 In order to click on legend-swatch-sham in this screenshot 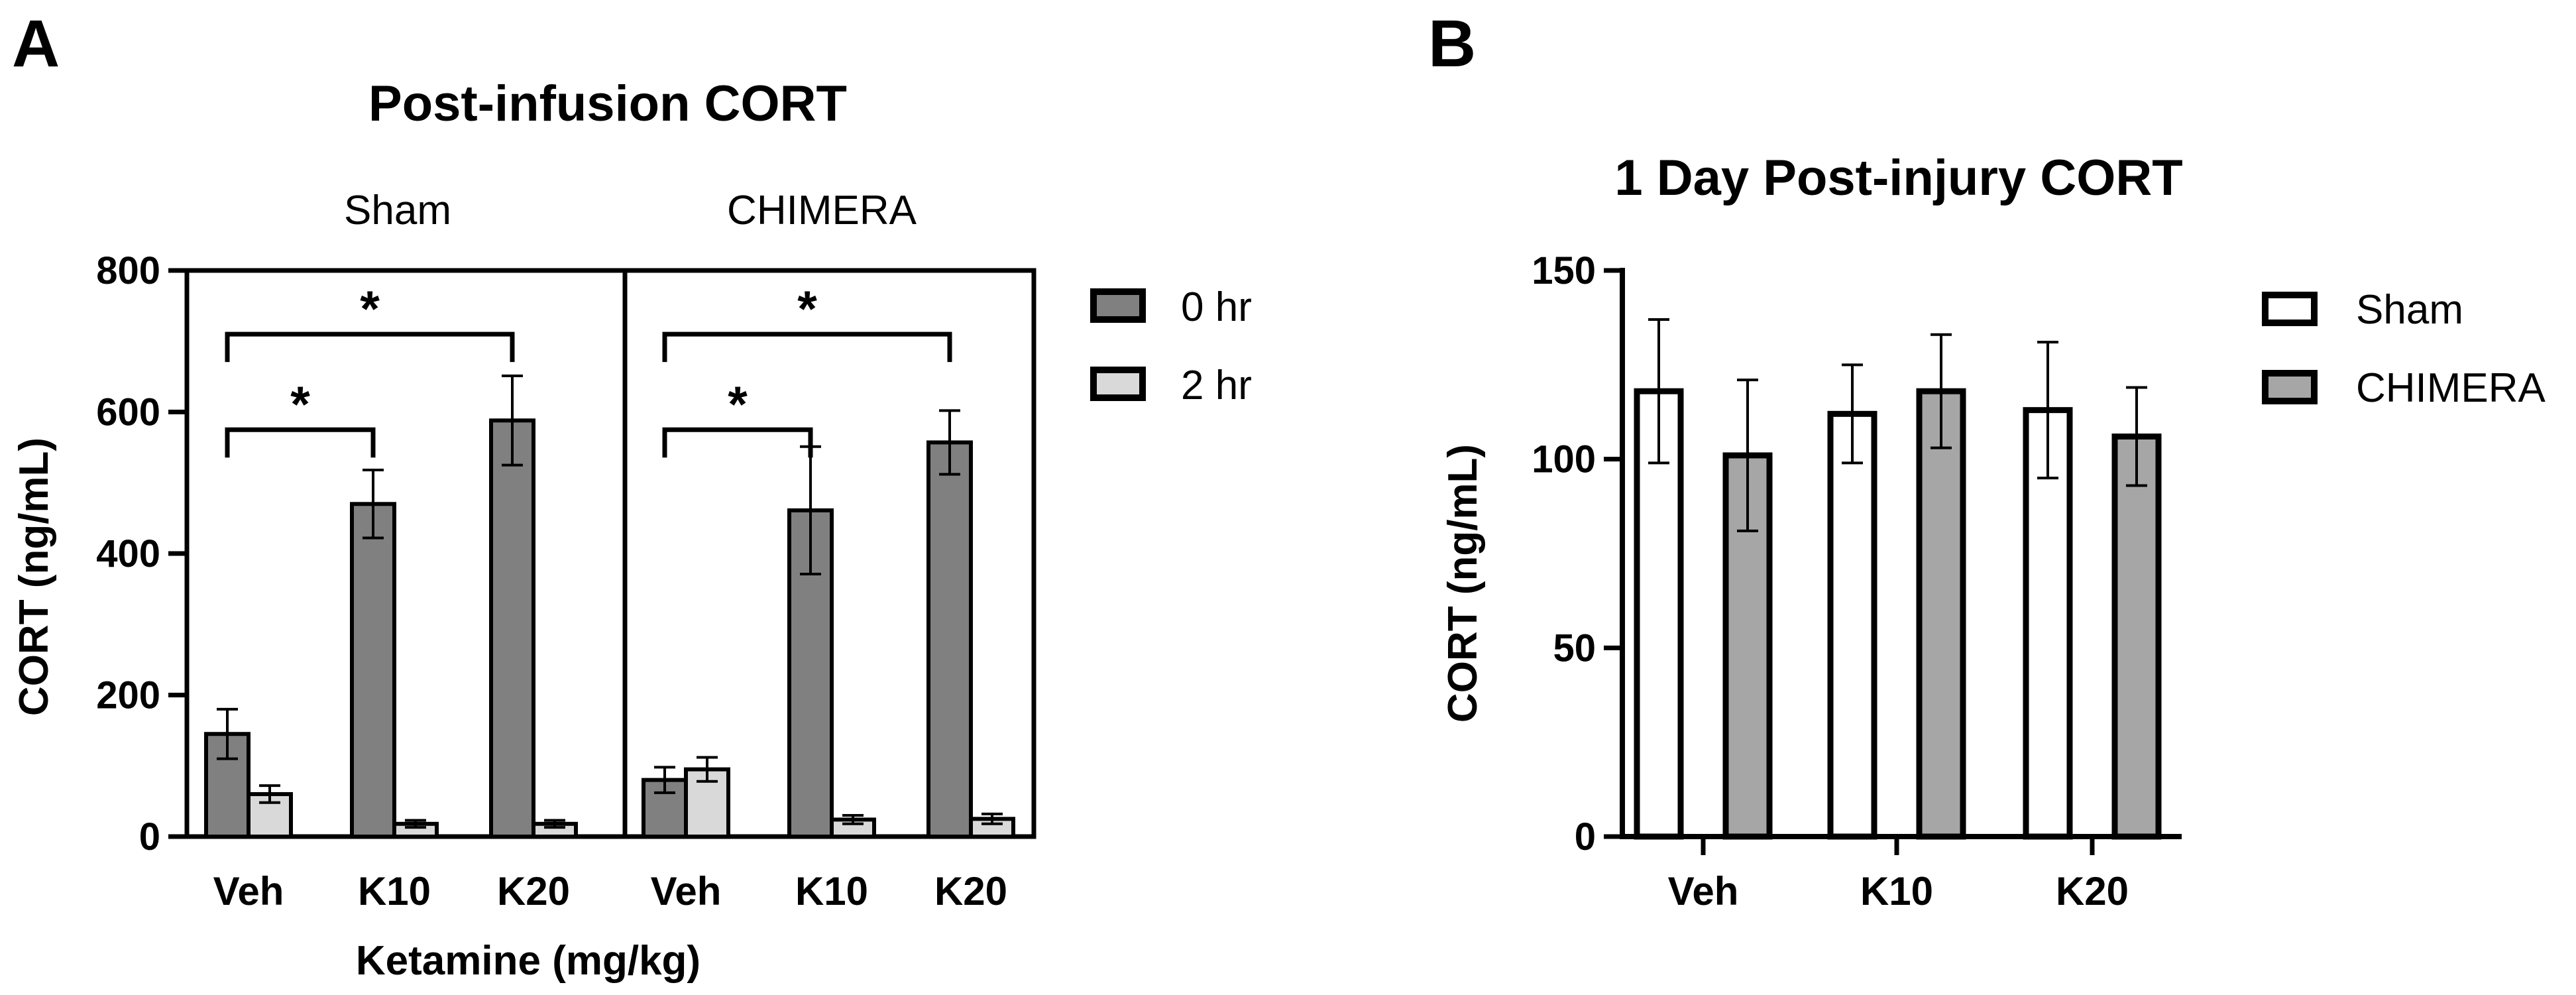, I will do `click(2290, 309)`.